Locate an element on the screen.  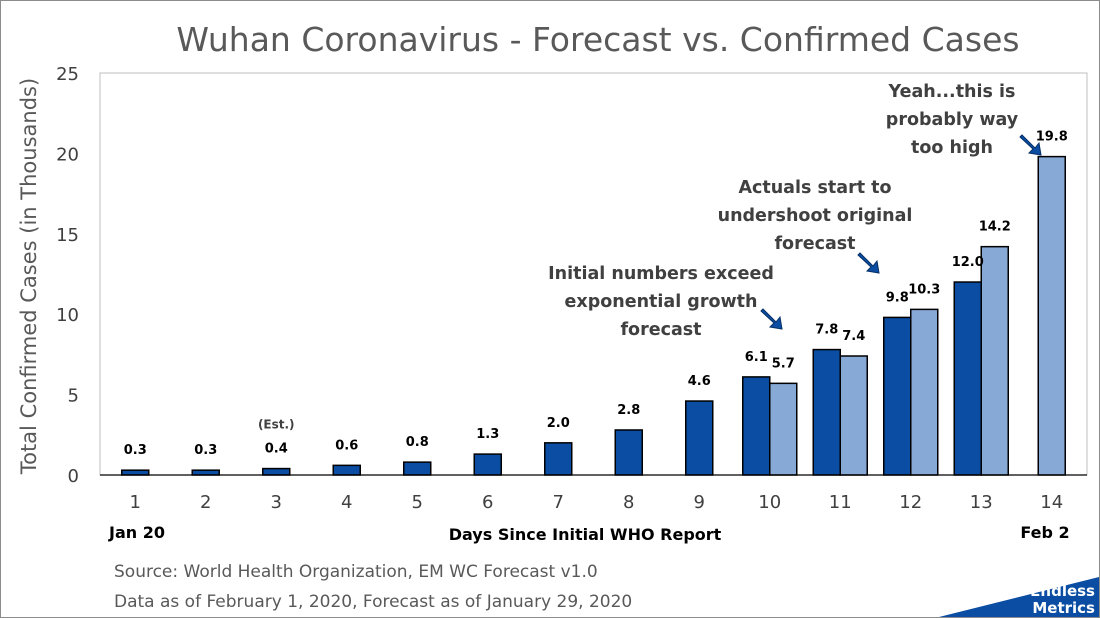
x-axis-title: Days Since Initial WHO Report is located at coordinates (585, 534).